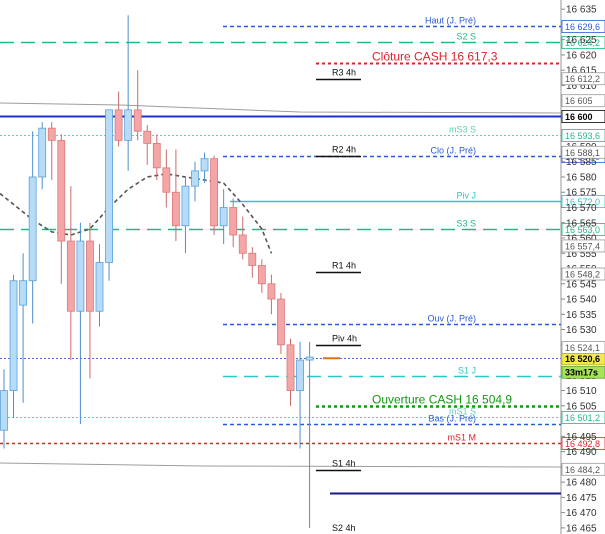  What do you see at coordinates (344, 150) in the screenshot?
I see `pivot-4h-label: R2 4h` at bounding box center [344, 150].